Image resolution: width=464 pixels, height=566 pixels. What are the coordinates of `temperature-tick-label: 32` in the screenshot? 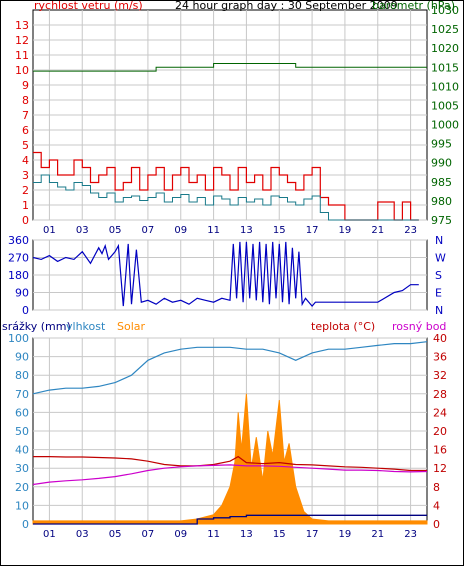 It's located at (440, 375).